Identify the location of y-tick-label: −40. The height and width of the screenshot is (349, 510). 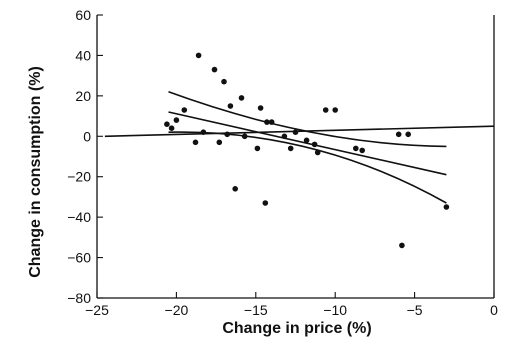
(79, 217).